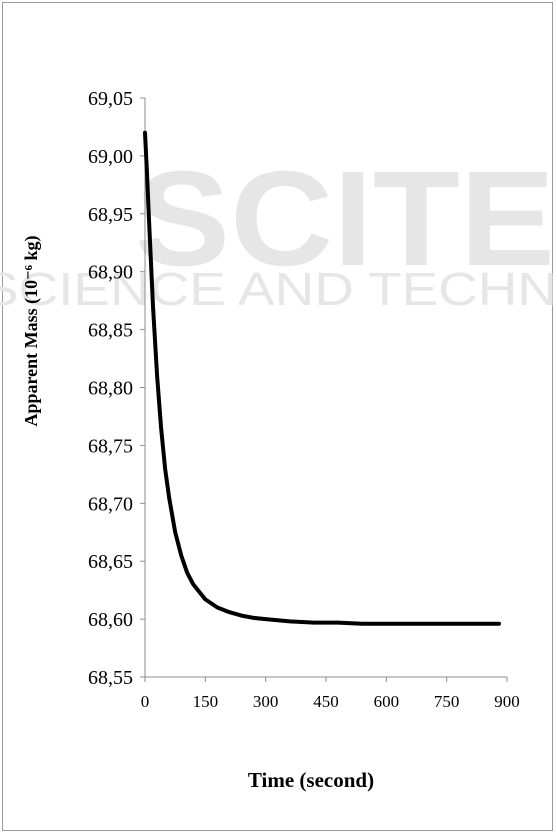  What do you see at coordinates (326, 701) in the screenshot?
I see `x-tick-label: 450` at bounding box center [326, 701].